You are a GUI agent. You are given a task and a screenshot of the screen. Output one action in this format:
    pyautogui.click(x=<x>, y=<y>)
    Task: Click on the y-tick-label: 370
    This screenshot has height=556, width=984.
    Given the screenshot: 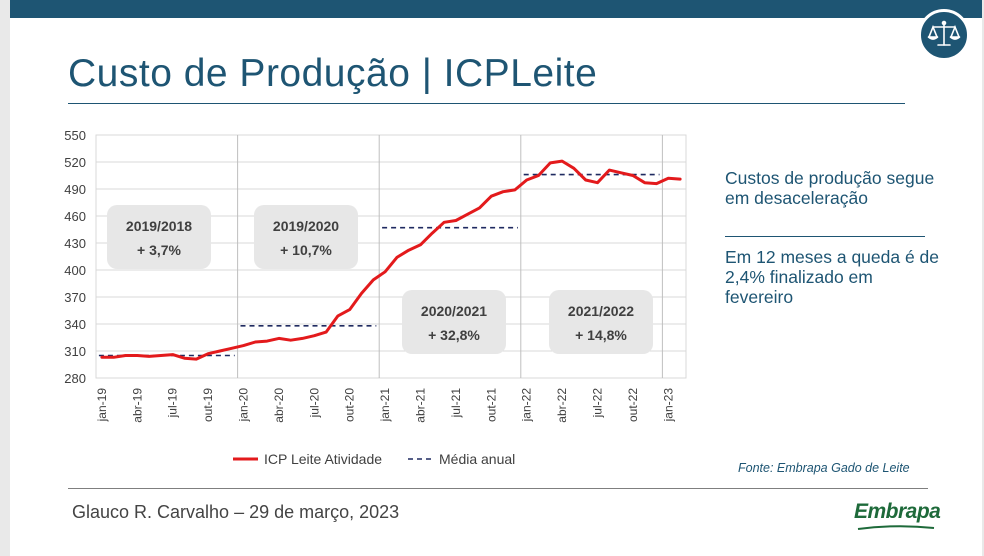 What is the action you would take?
    pyautogui.click(x=75, y=297)
    